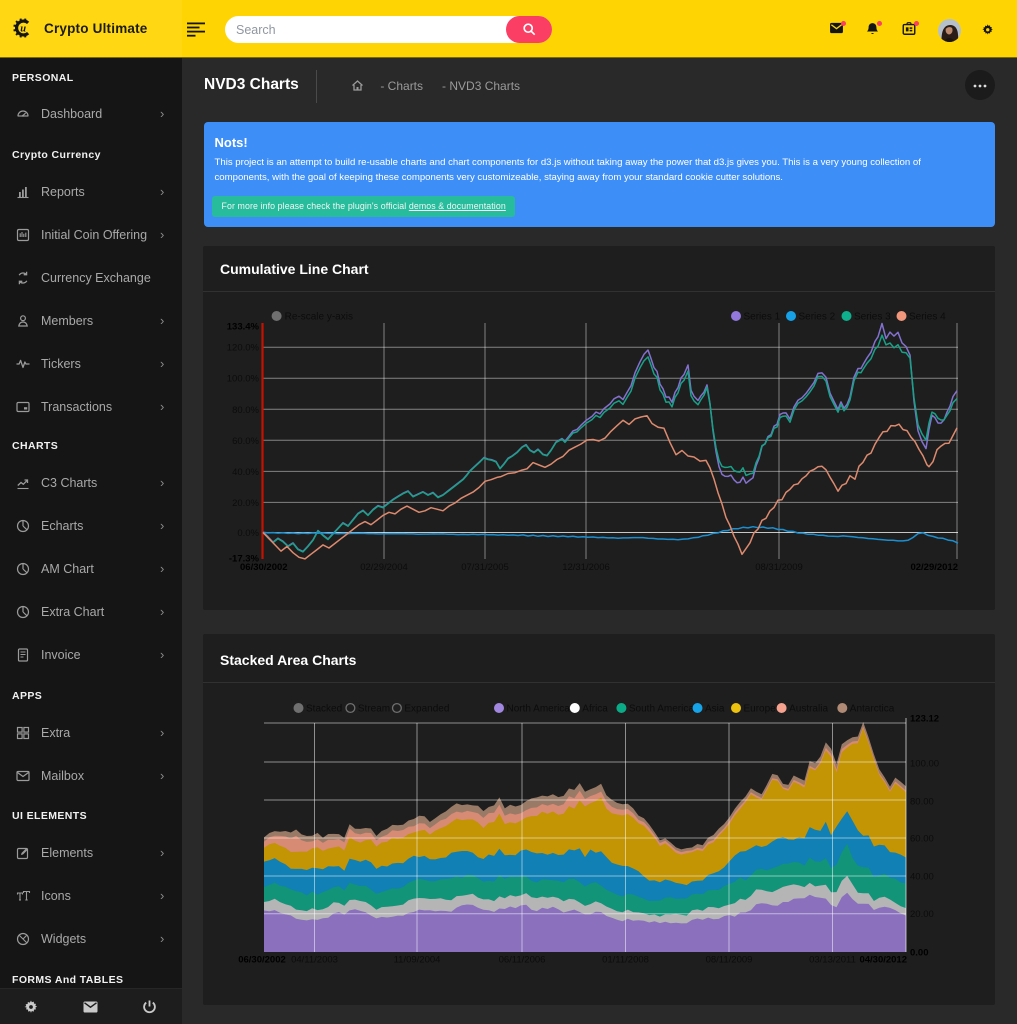 The image size is (1017, 1024). What do you see at coordinates (324, 709) in the screenshot?
I see `svg-text: Stacked` at bounding box center [324, 709].